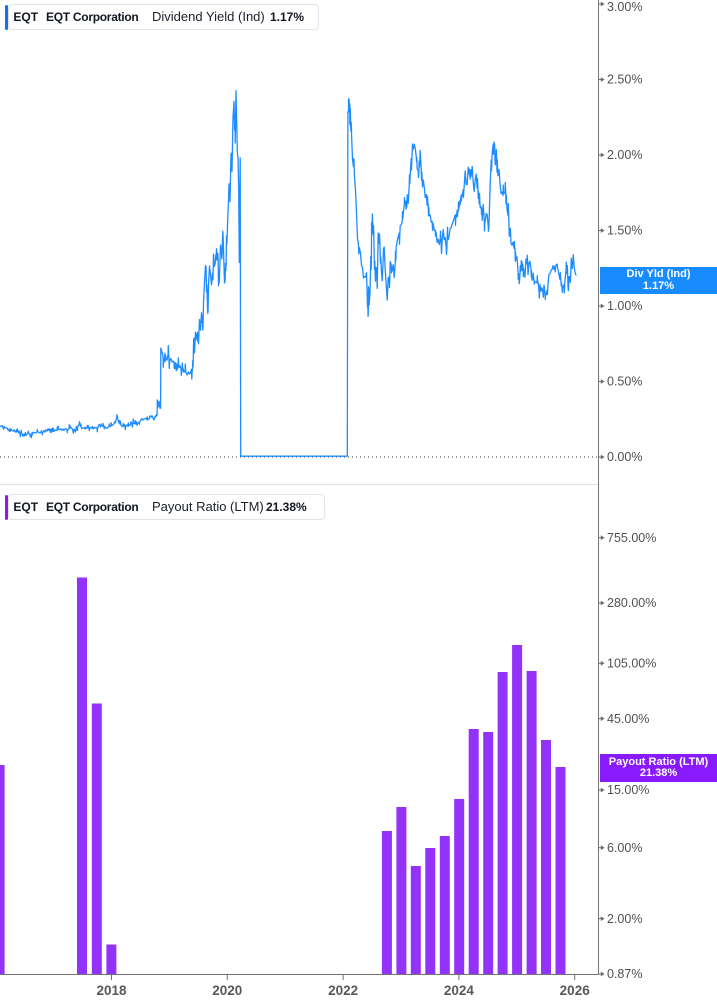 The image size is (717, 1005). I want to click on svg-text: 2024, so click(459, 990).